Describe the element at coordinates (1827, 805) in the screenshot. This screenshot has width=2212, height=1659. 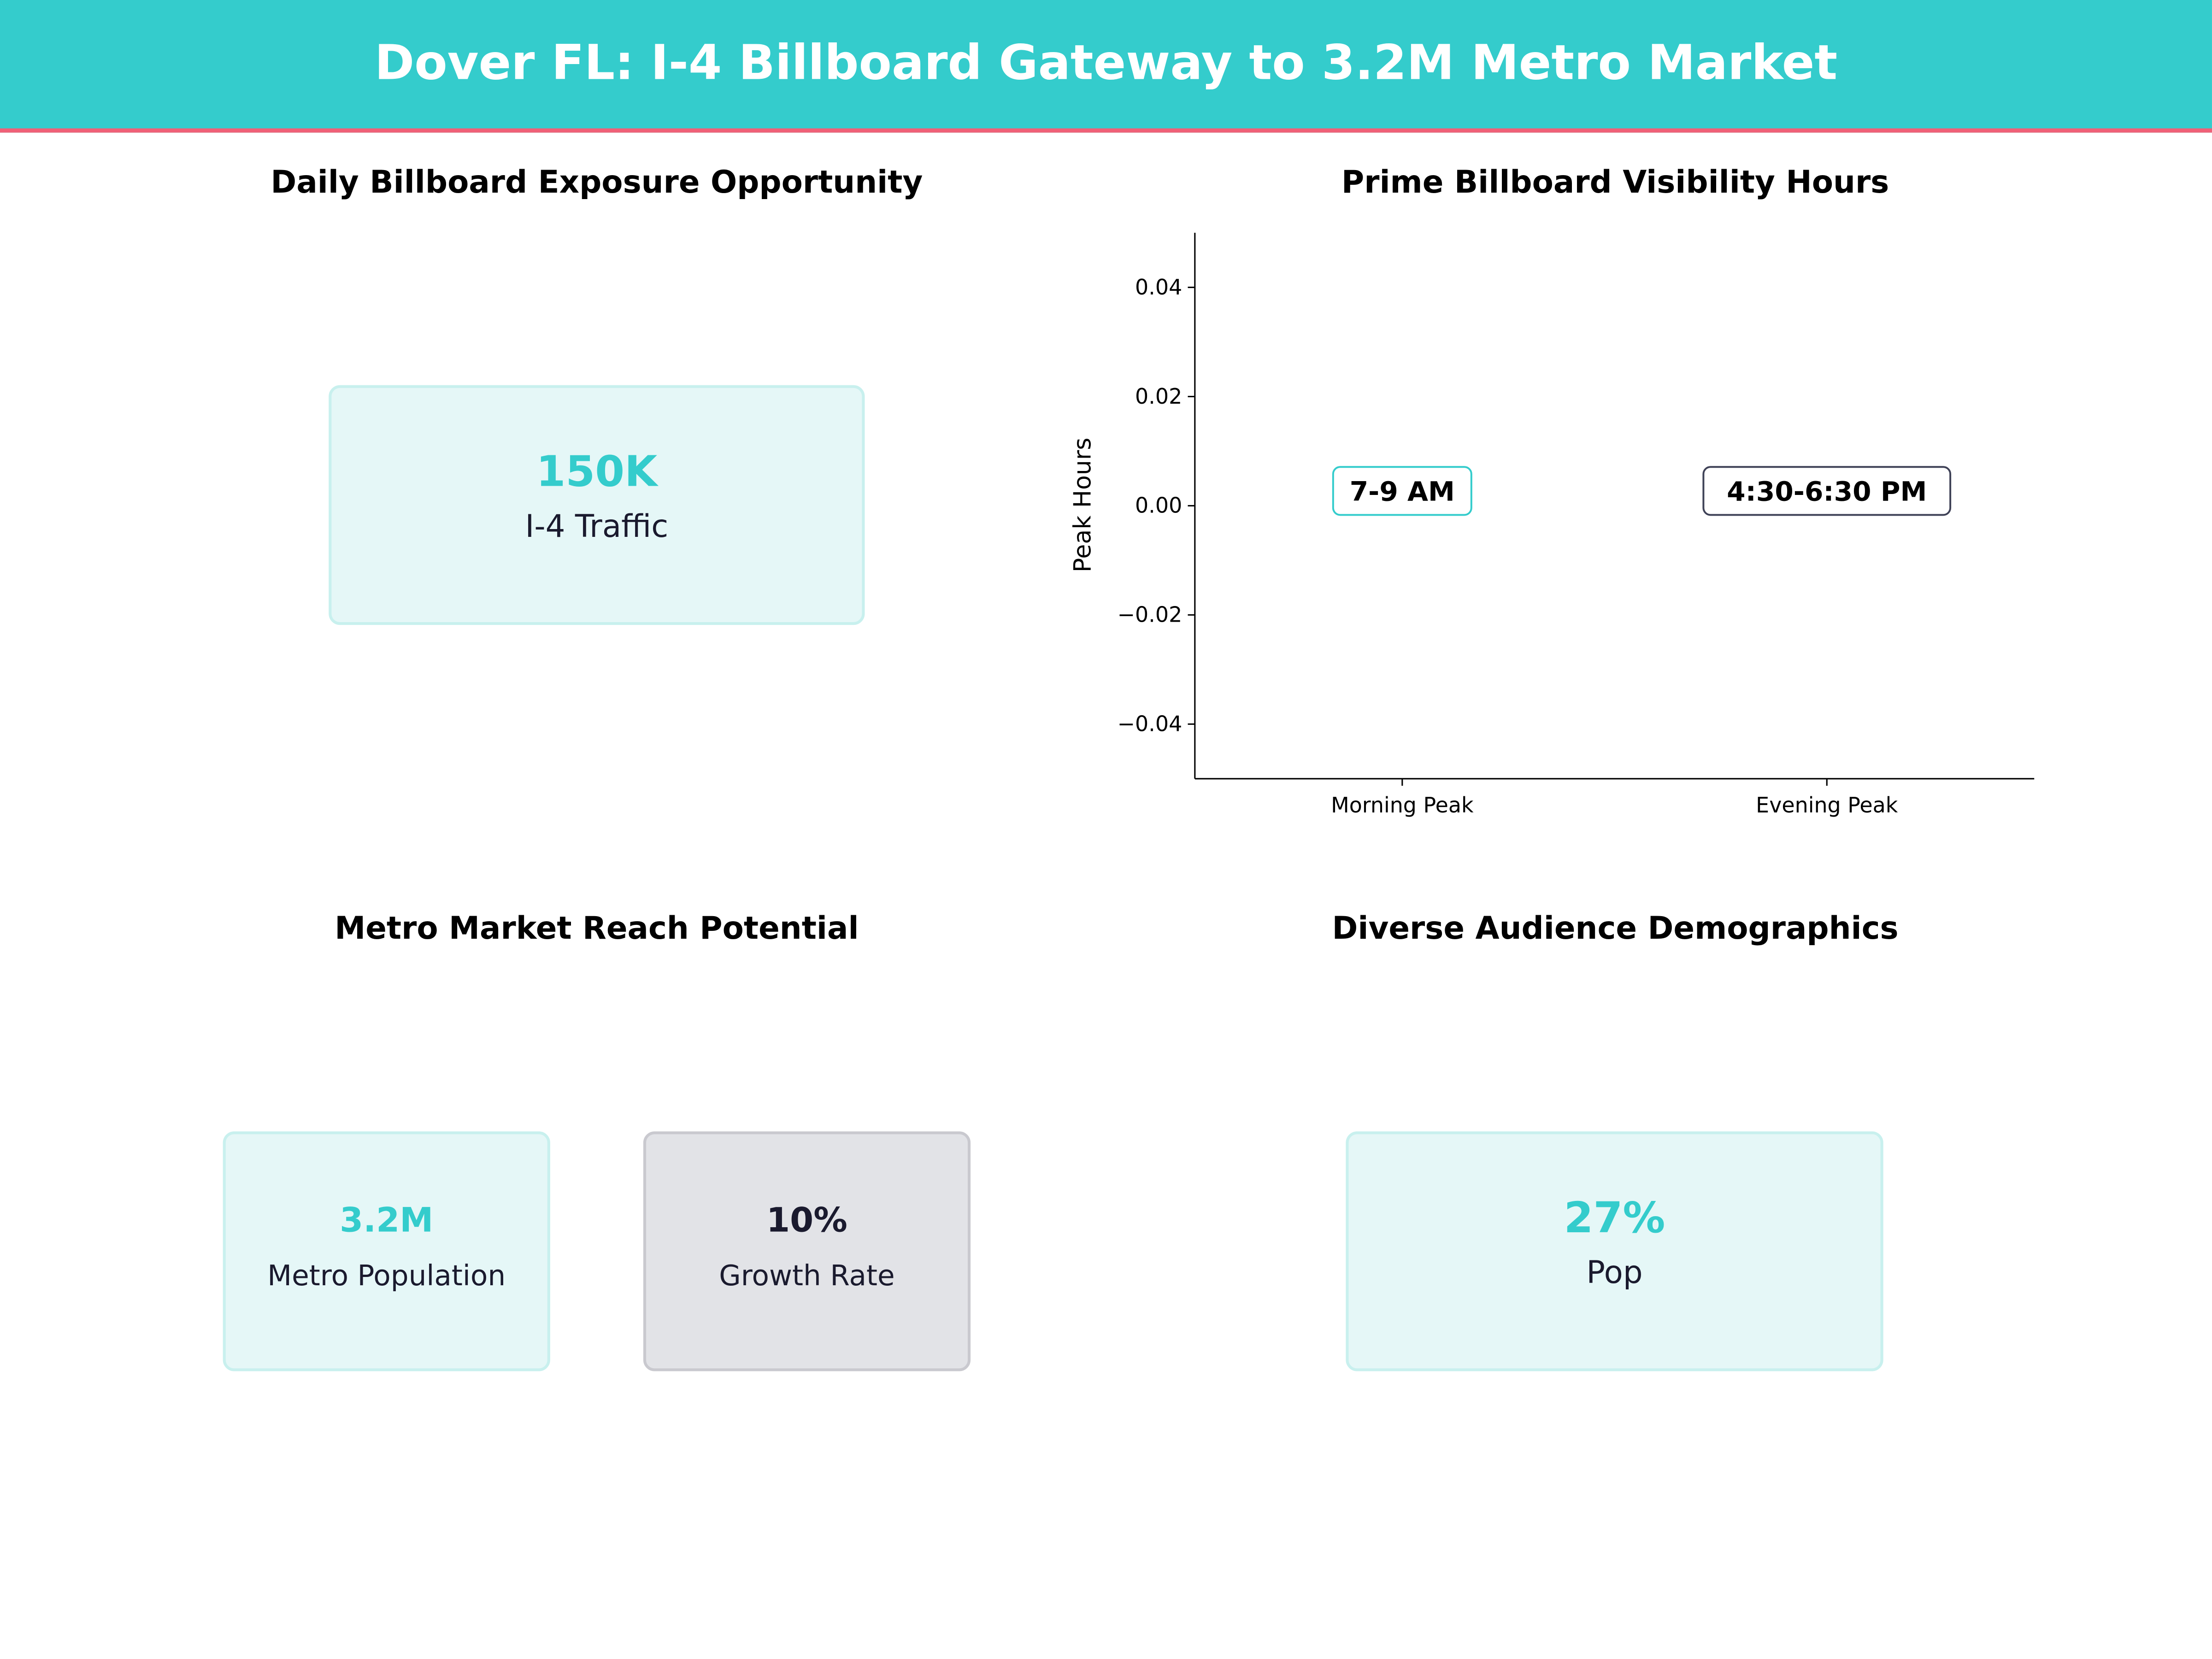
I see `x-tick-label: Evening Peak` at that location.